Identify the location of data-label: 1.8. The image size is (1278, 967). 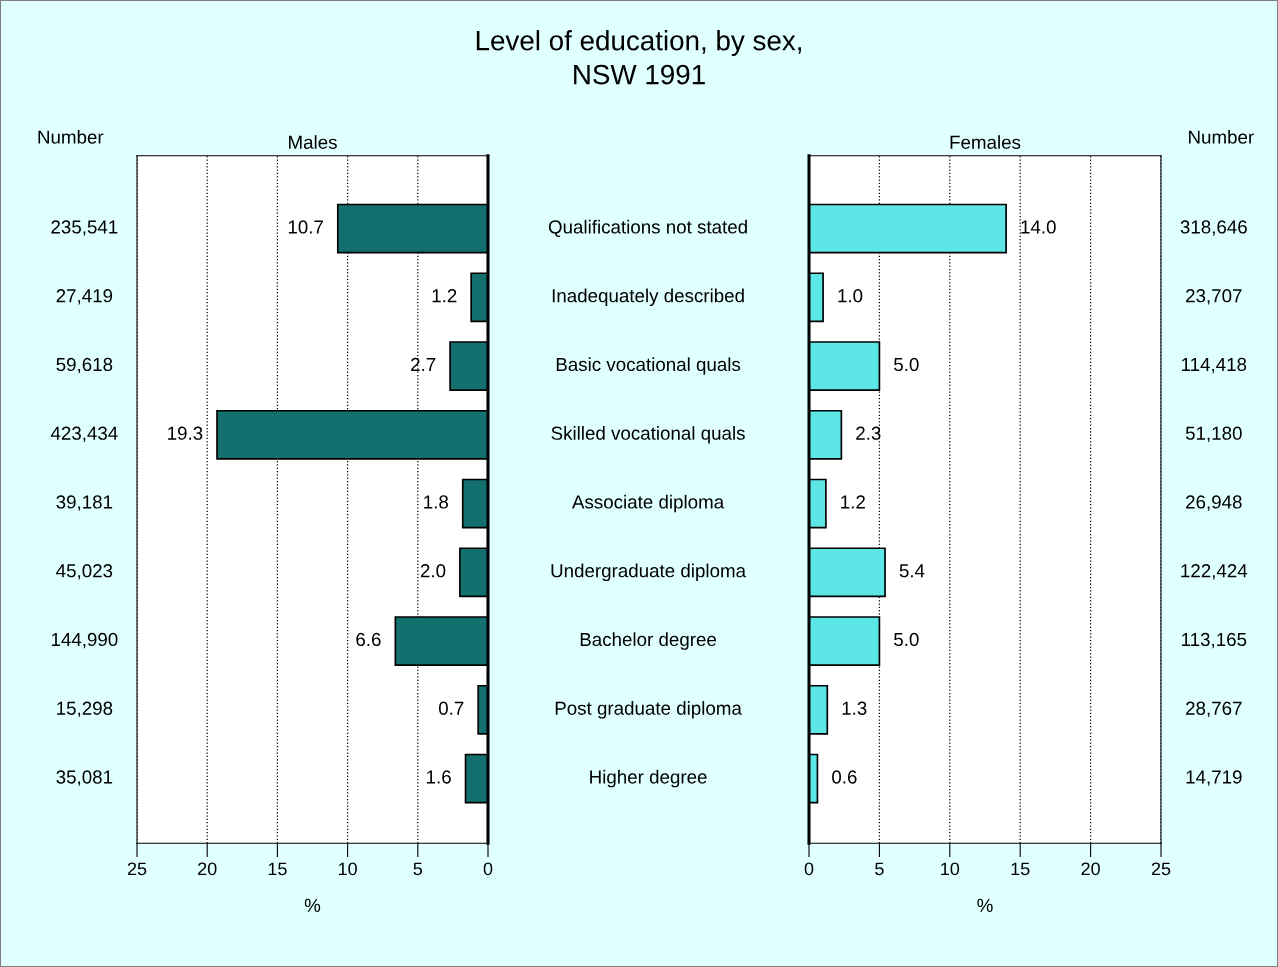
(436, 502).